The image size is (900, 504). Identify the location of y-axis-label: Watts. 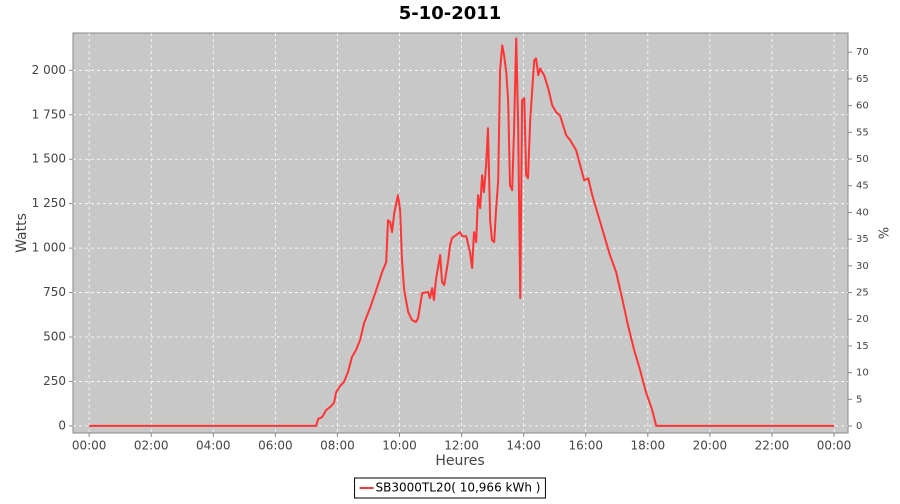
(22, 233).